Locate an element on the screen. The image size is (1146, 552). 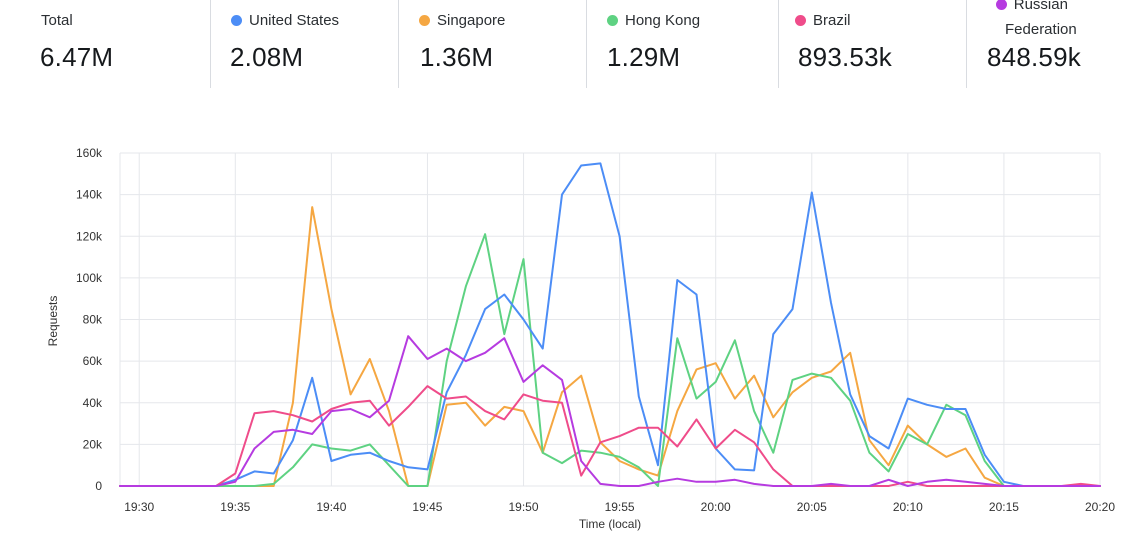
stat-total-value: 6.47M is located at coordinates (77, 57).